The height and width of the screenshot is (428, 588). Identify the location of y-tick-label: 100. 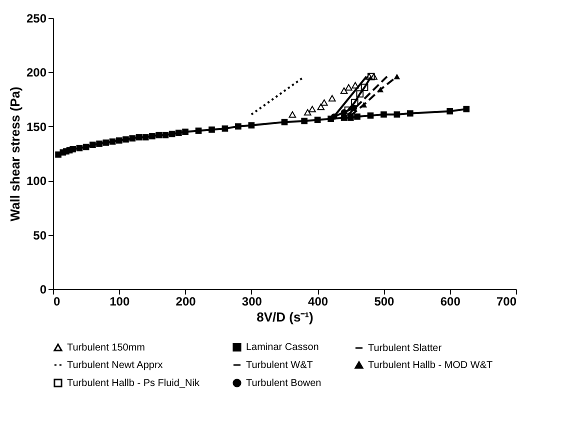
(36, 181).